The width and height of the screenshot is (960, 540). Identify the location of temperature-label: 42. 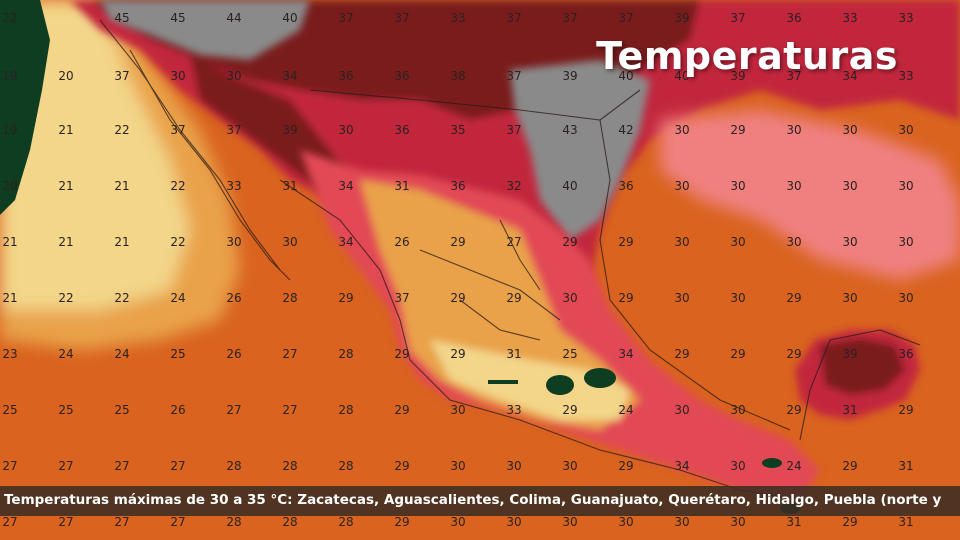
(625, 130).